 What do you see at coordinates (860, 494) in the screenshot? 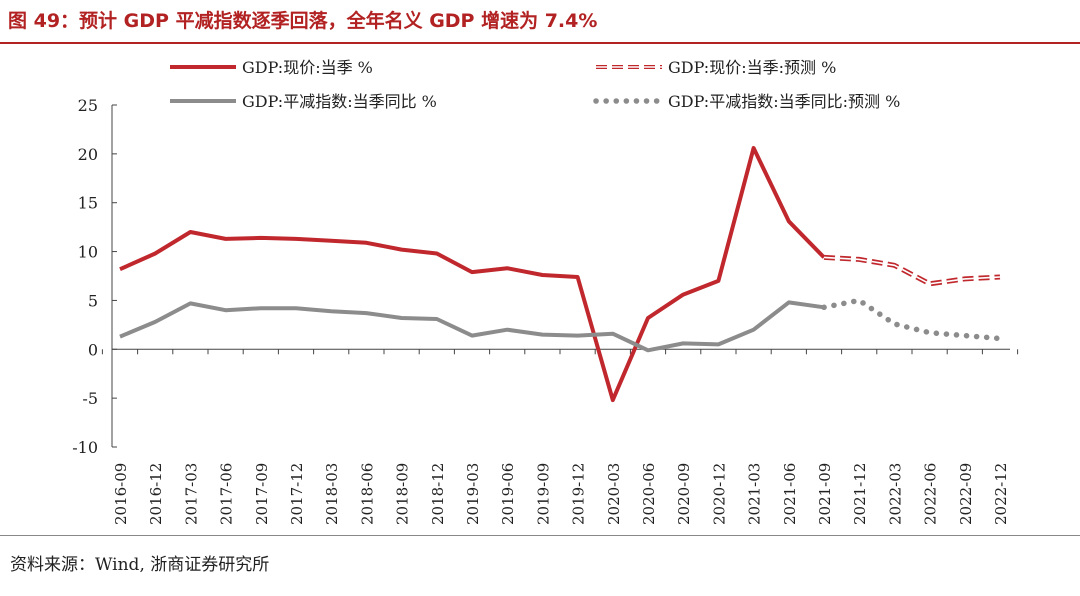
I see `x-tick-label: 2021-12` at bounding box center [860, 494].